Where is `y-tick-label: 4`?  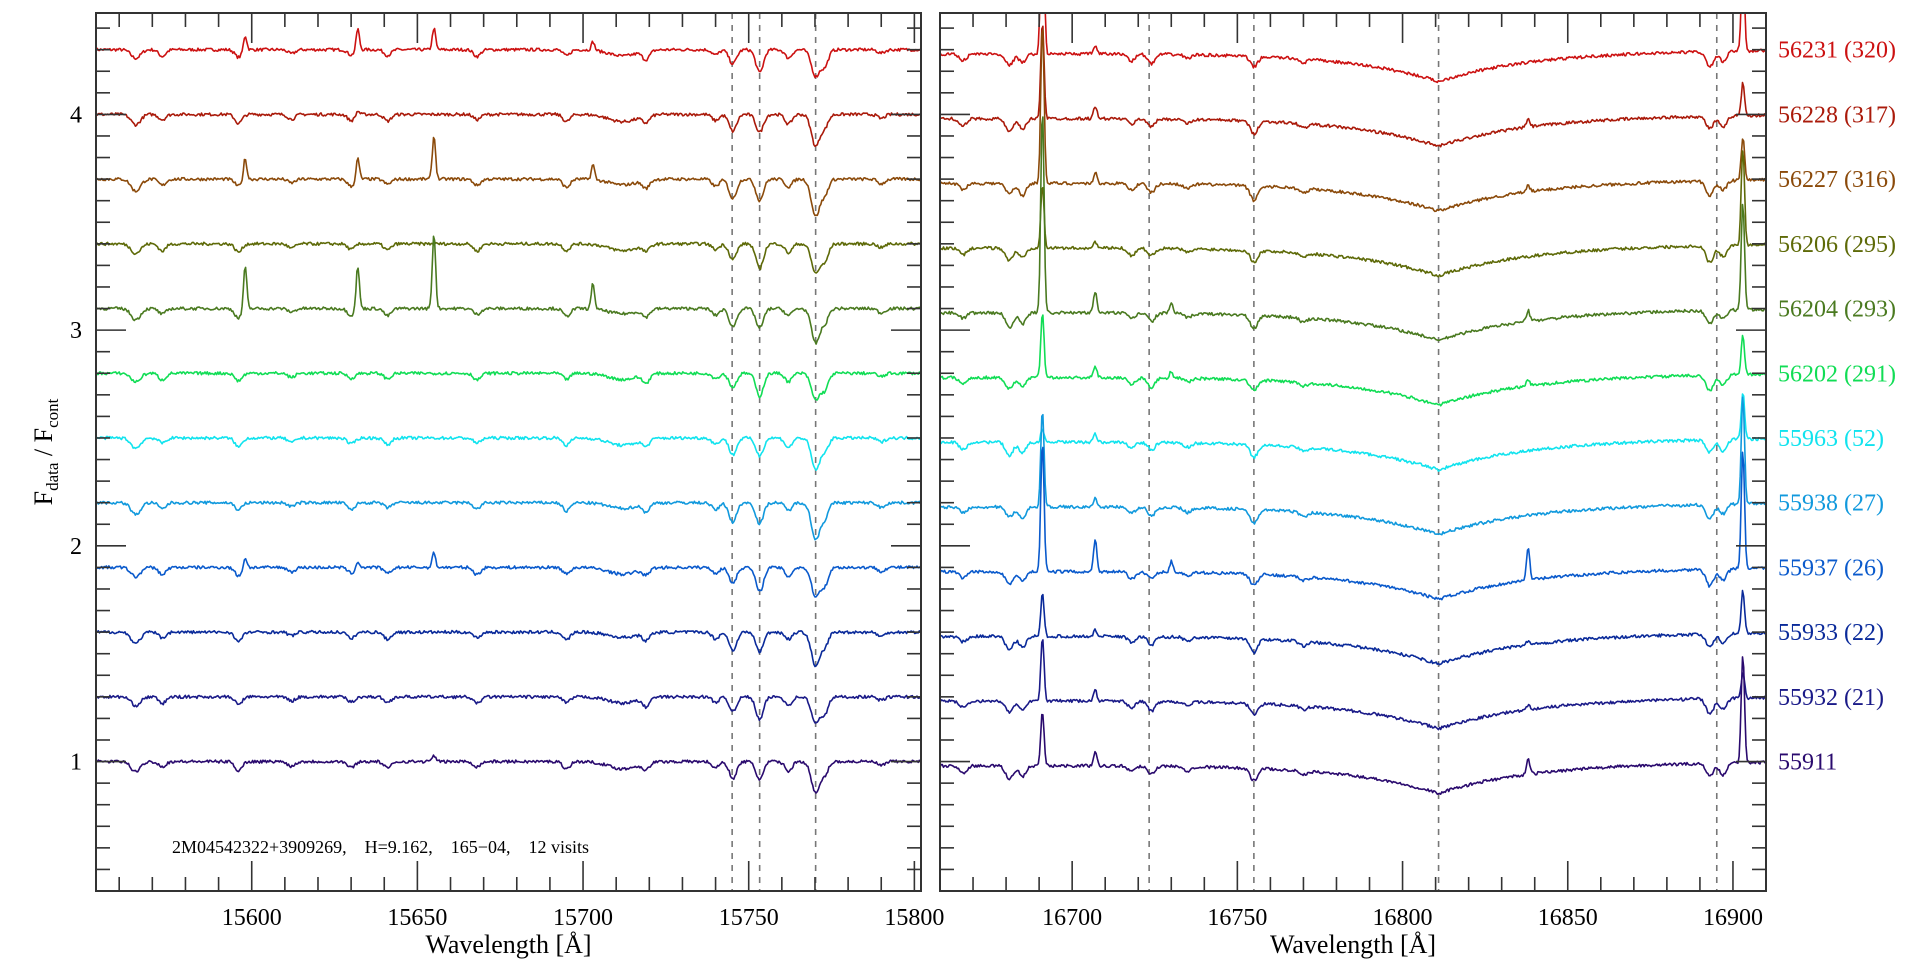
y-tick-label: 4 is located at coordinates (76, 115).